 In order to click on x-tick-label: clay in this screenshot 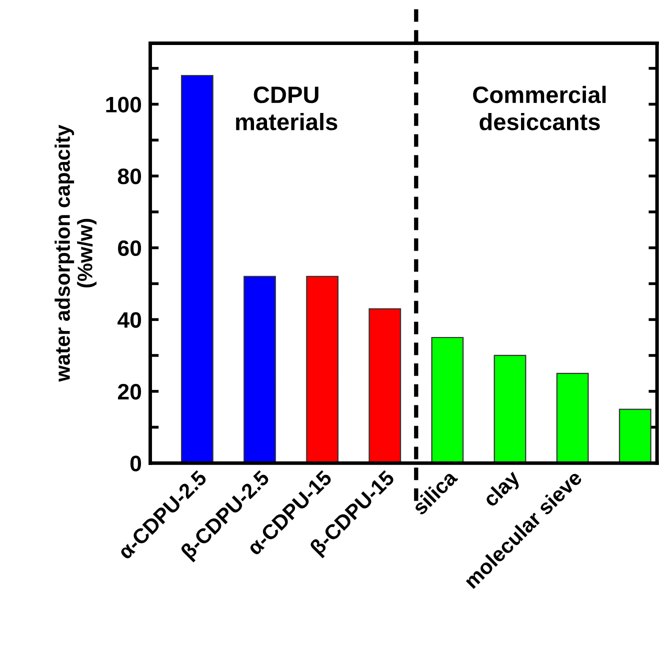, I will do `click(503, 489)`.